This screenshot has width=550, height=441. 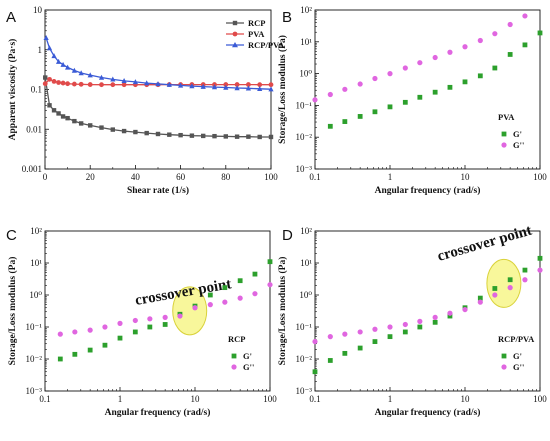 I want to click on panel-letter: A, so click(x=11, y=17).